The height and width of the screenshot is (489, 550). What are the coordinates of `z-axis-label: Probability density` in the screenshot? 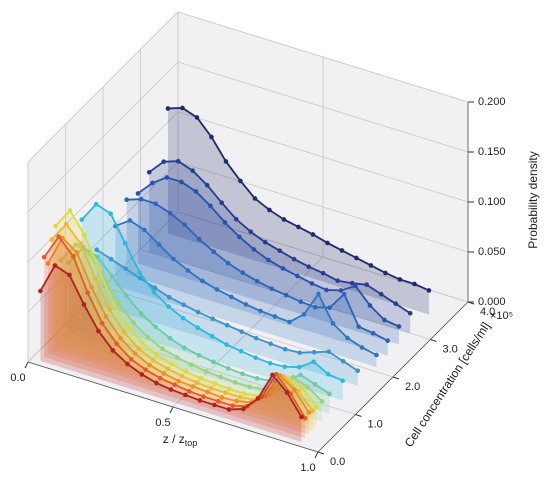 It's located at (533, 199).